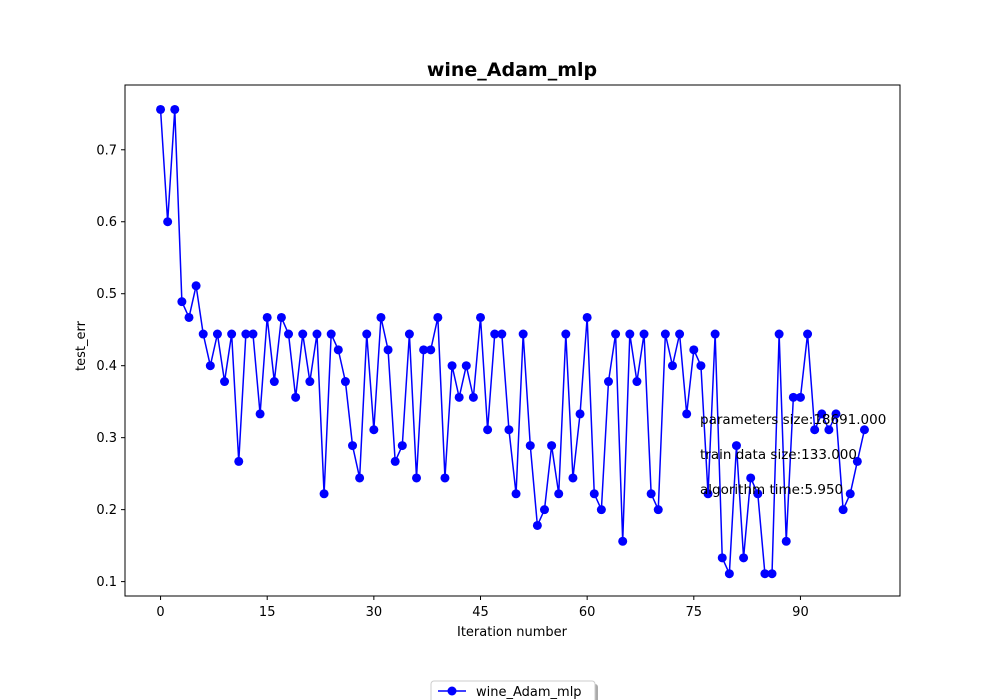 The height and width of the screenshot is (700, 1000). Describe the element at coordinates (512, 632) in the screenshot. I see `x-axis-label: Iteration number` at that location.